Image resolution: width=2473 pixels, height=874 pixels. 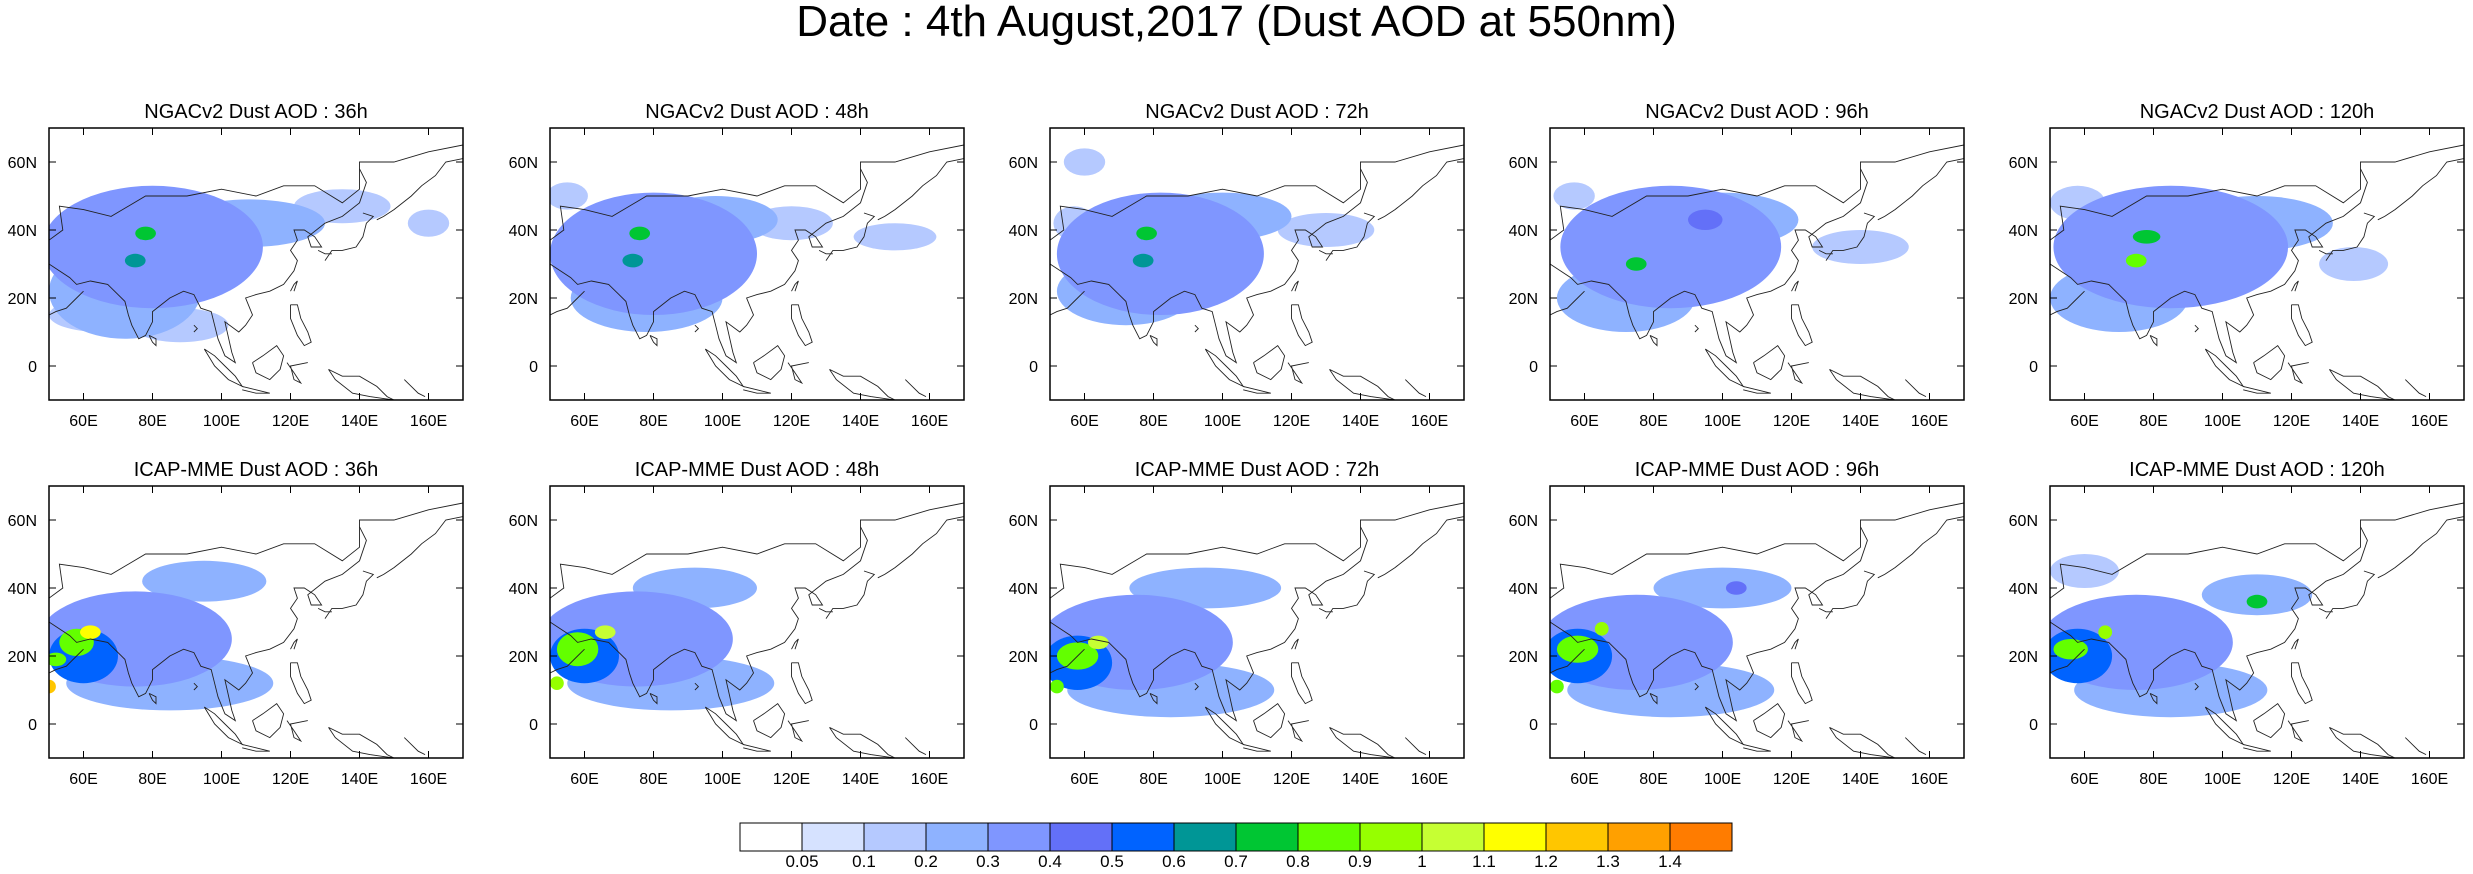 What do you see at coordinates (1546, 861) in the screenshot?
I see `colorbar-label: 1.2` at bounding box center [1546, 861].